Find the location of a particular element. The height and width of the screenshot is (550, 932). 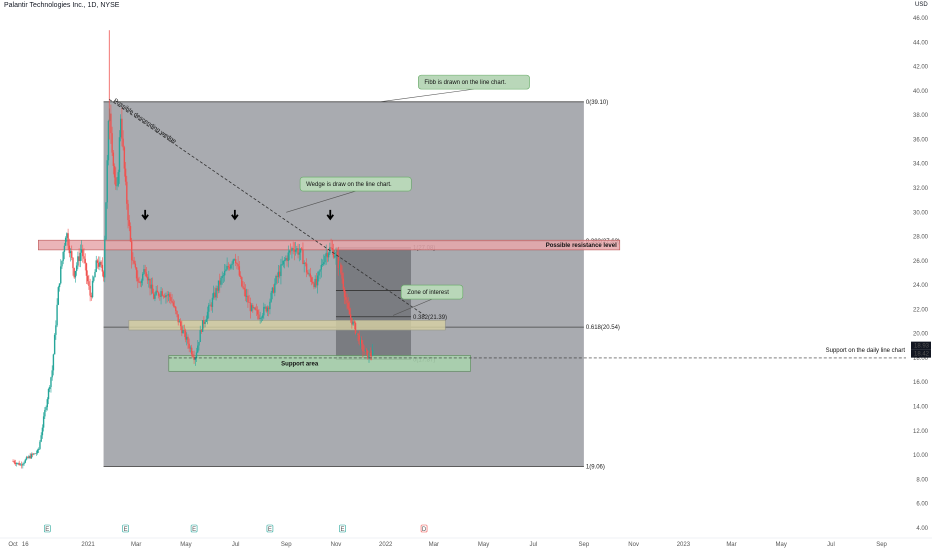

x-axis-tick: Sep is located at coordinates (881, 545).